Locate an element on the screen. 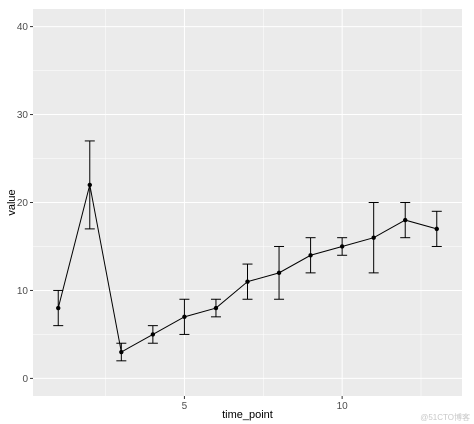 Image resolution: width=474 pixels, height=424 pixels. y-axis-ticks: 0 10 20 30 40 is located at coordinates (25, 203).